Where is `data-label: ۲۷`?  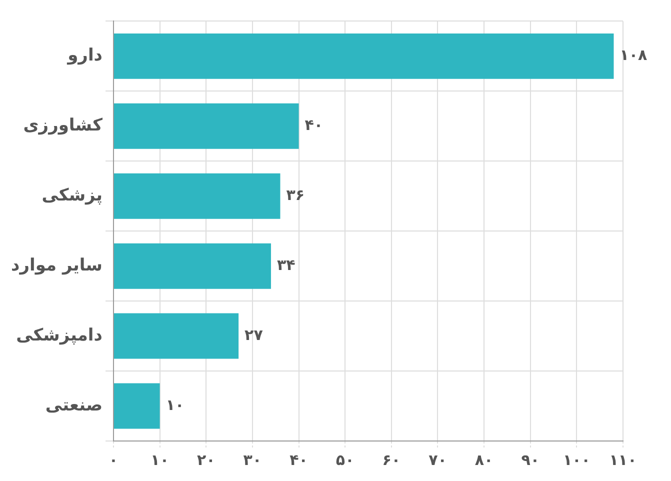
data-label: ۲۷ is located at coordinates (253, 335).